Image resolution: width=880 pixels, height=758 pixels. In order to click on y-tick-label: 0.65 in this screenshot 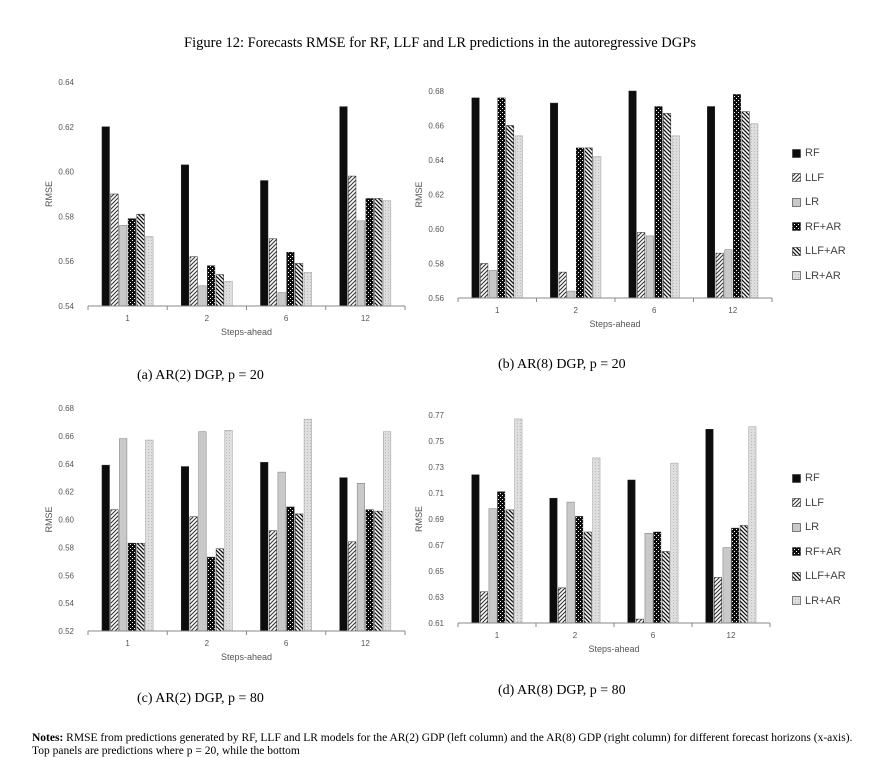, I will do `click(436, 571)`.